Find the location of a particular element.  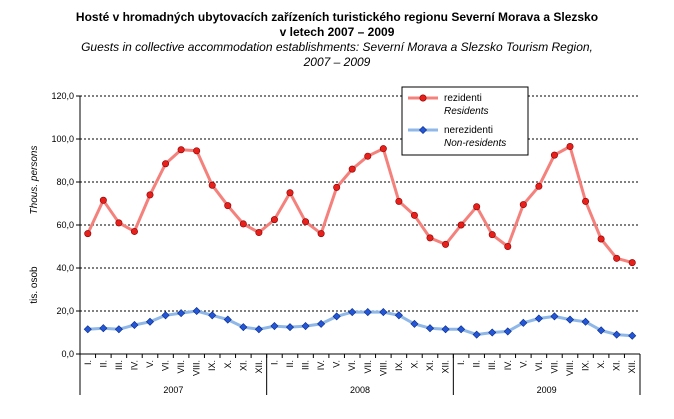

year-label: 2009 is located at coordinates (547, 390).